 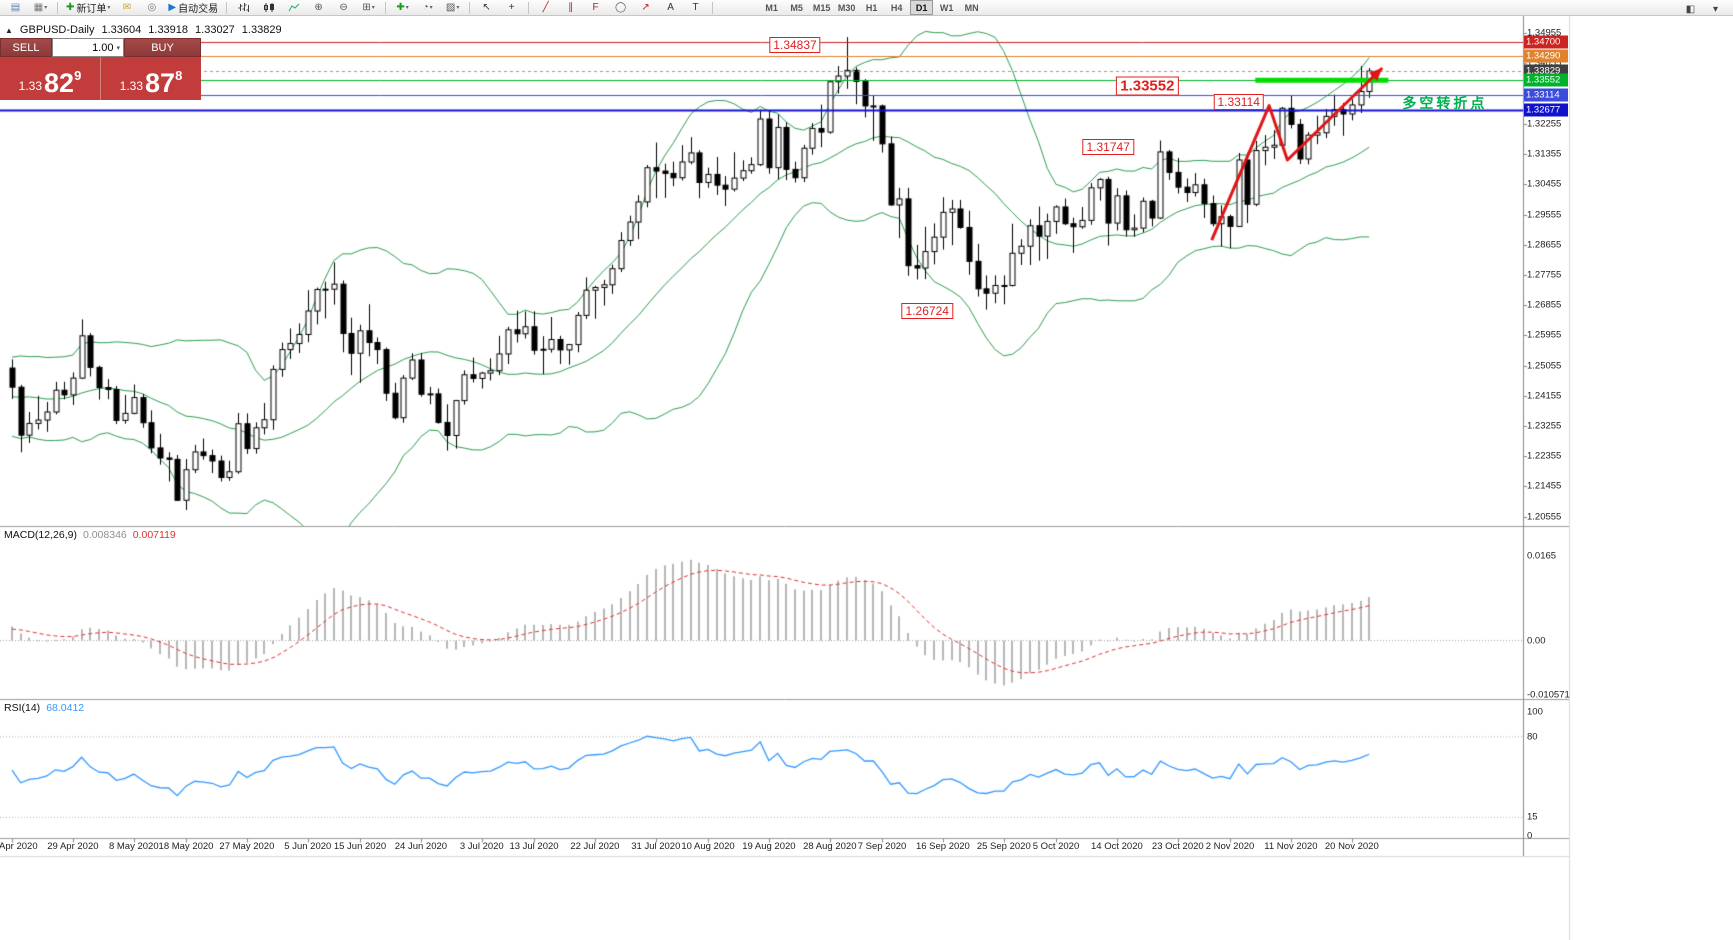 I want to click on templates-button: ▨ ▾, so click(x=452, y=8).